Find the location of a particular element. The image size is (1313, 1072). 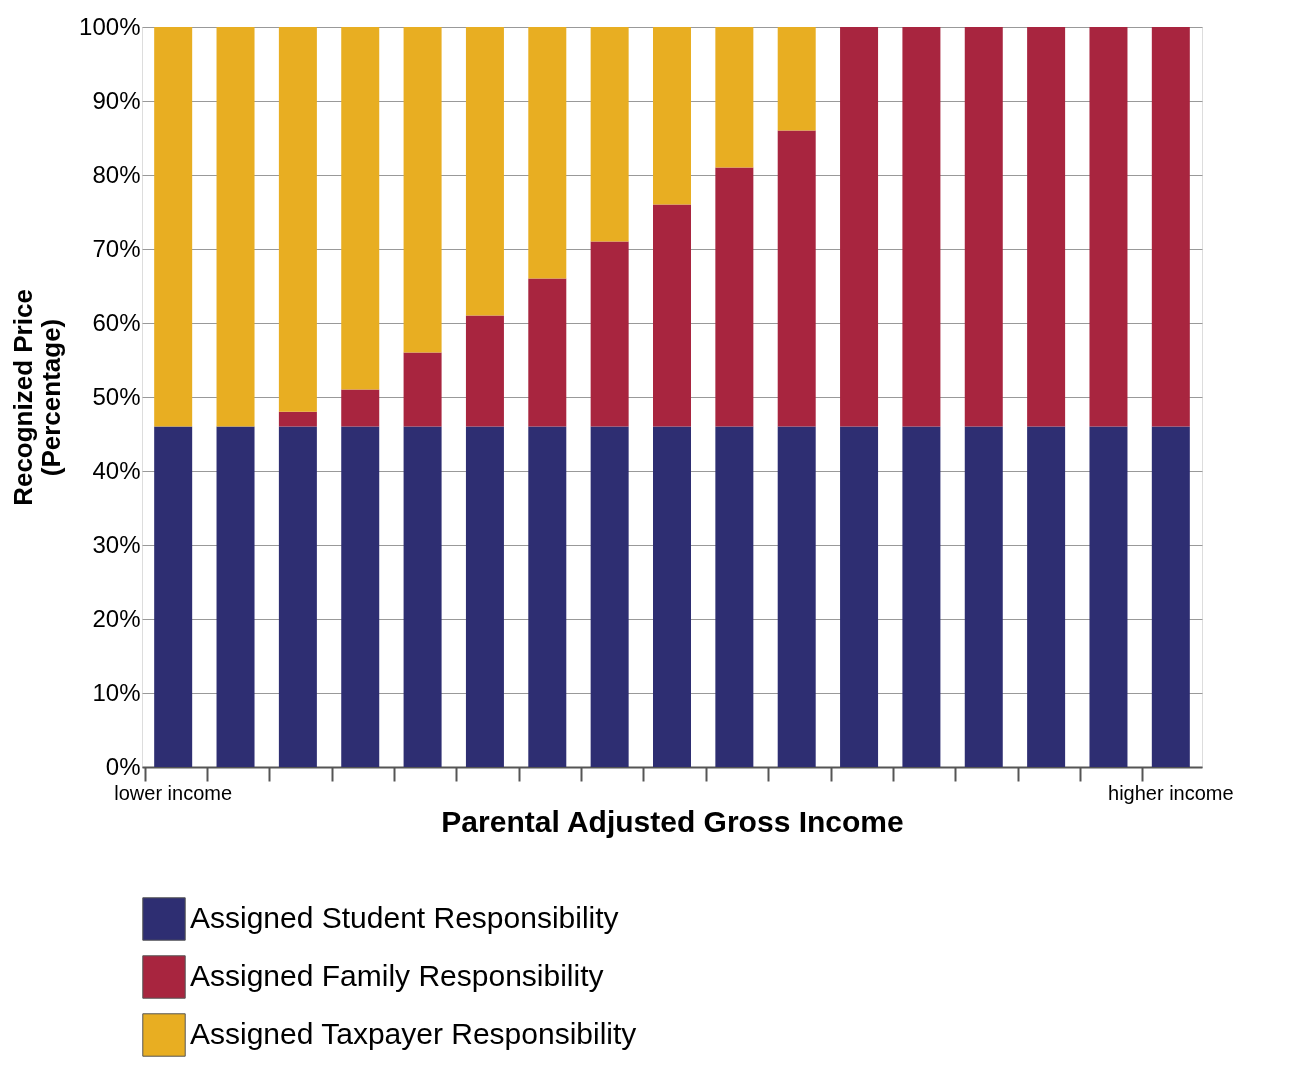

y-tick-label: 80% is located at coordinates (116, 174).